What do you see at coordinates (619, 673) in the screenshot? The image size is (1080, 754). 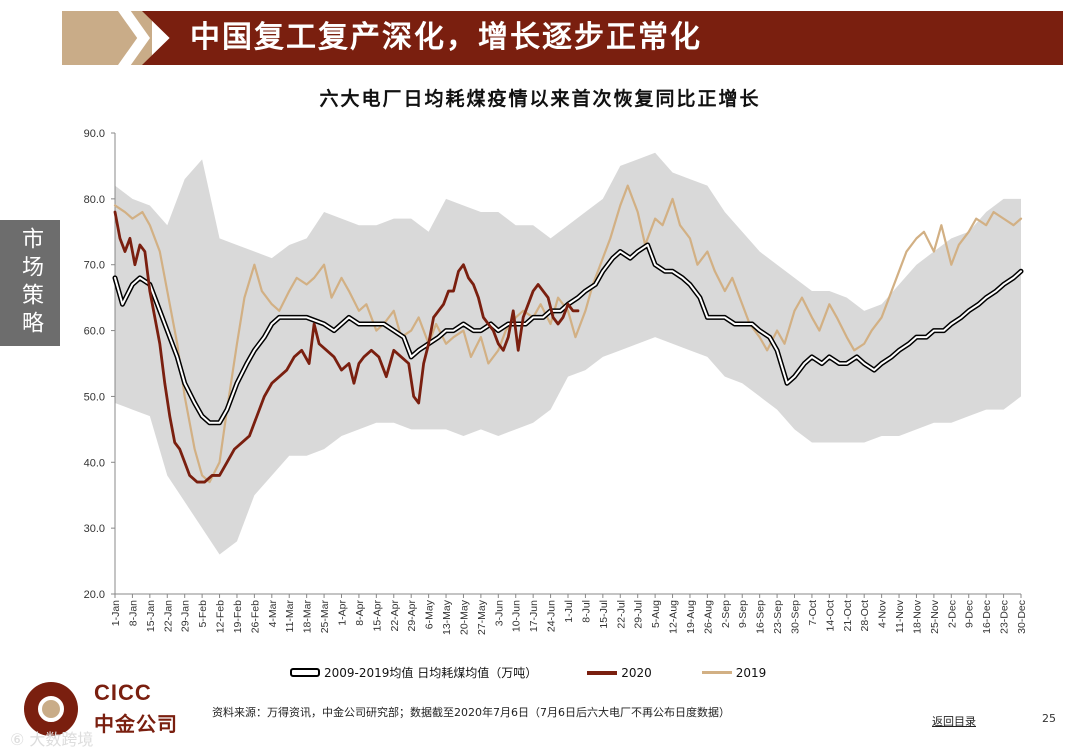 I see `legend-item-2020: 2020` at bounding box center [619, 673].